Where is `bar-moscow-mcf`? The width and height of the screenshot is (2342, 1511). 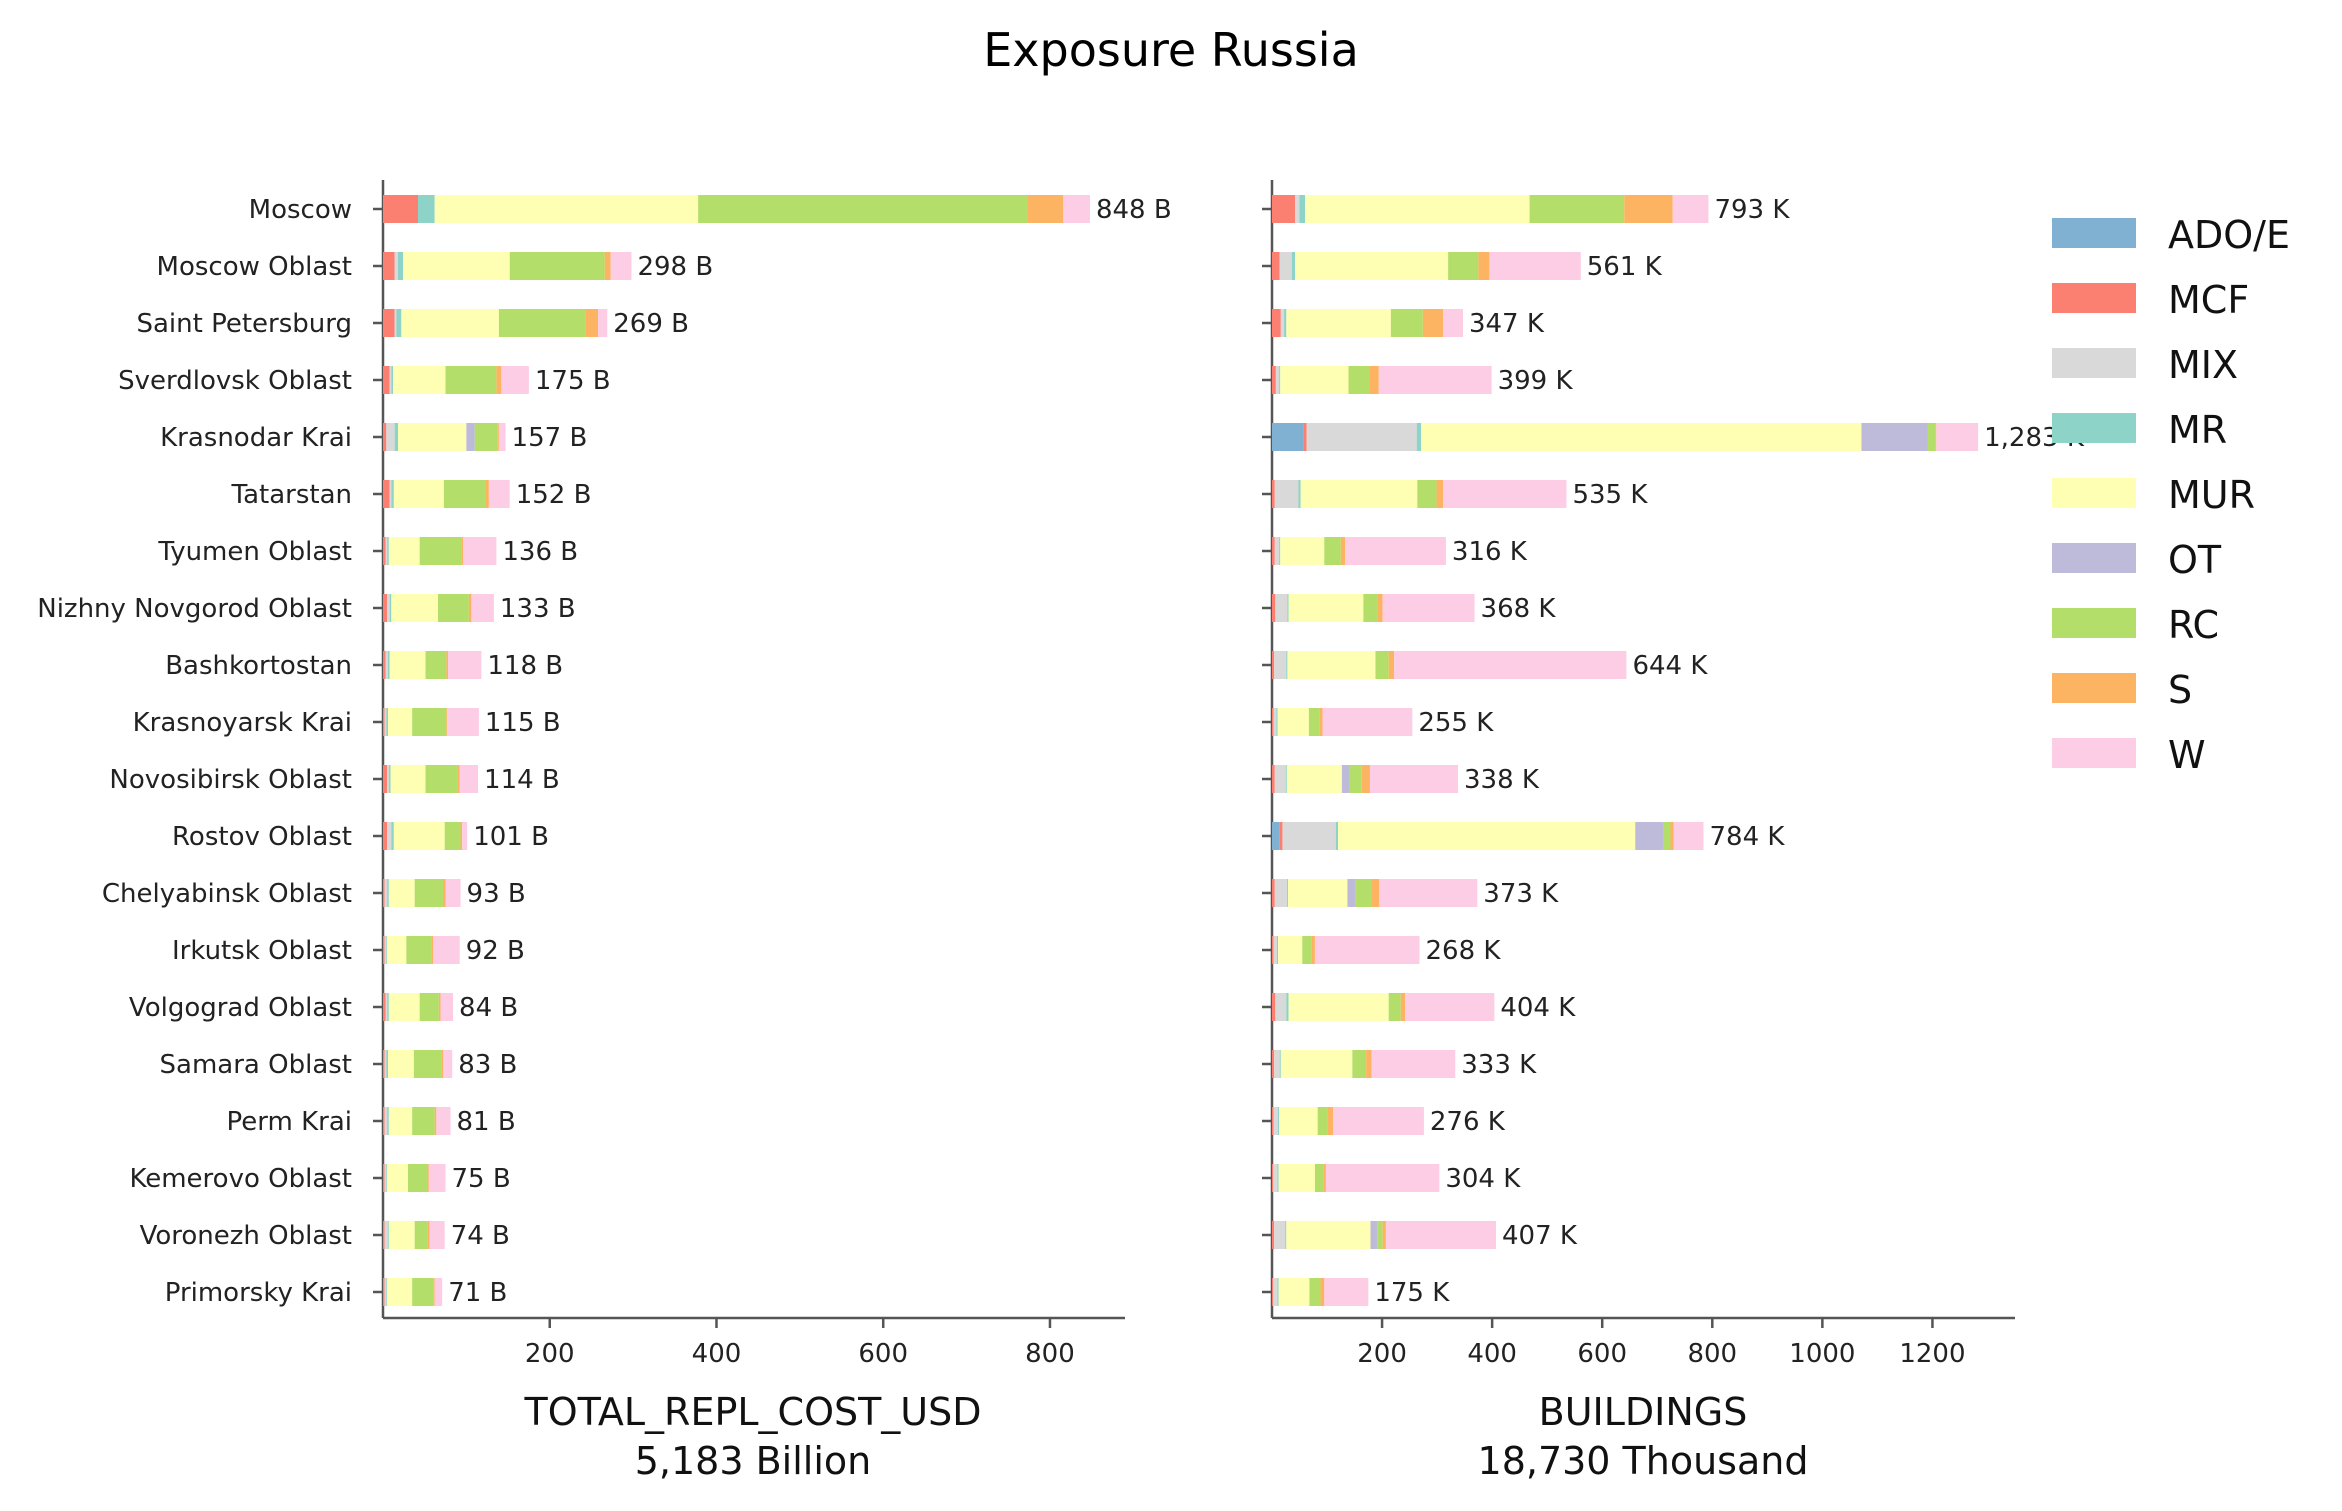
bar-moscow-mcf is located at coordinates (401, 209).